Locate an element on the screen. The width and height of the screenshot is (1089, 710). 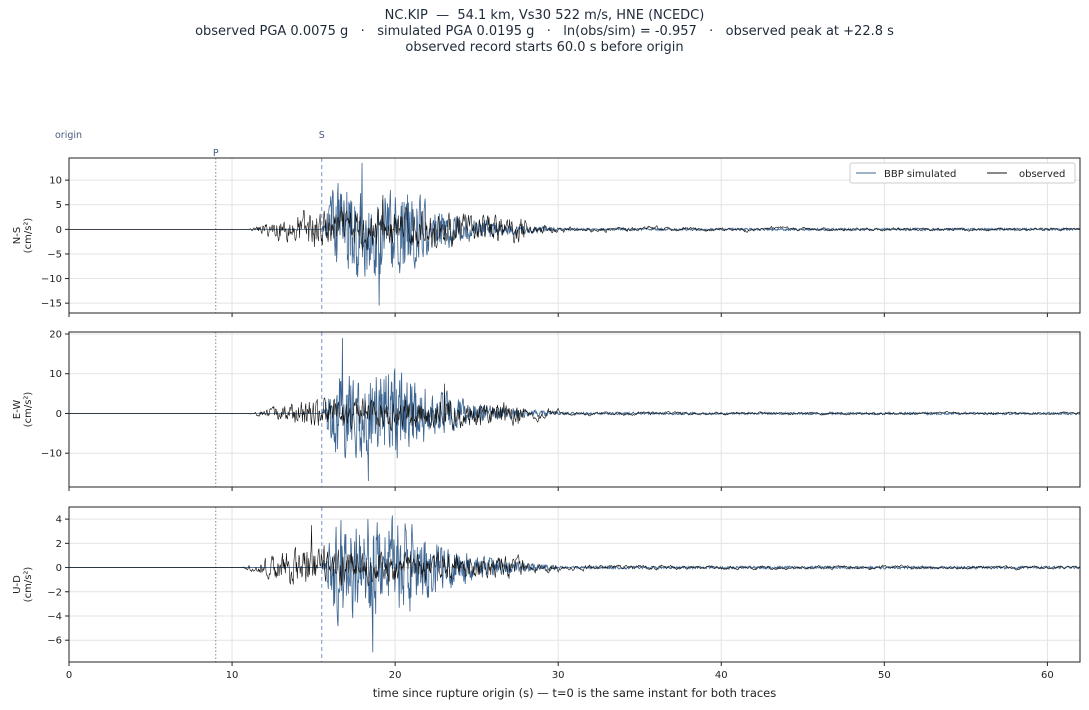
x-tick-label: 30 is located at coordinates (558, 675).